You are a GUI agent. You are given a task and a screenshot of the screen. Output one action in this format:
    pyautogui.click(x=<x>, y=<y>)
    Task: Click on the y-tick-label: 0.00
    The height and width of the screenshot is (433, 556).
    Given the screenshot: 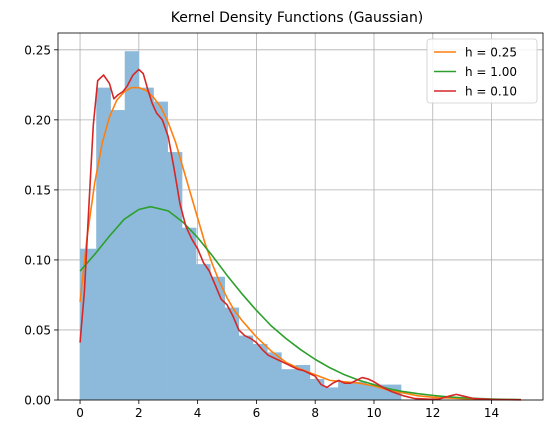 What is the action you would take?
    pyautogui.click(x=37, y=401)
    